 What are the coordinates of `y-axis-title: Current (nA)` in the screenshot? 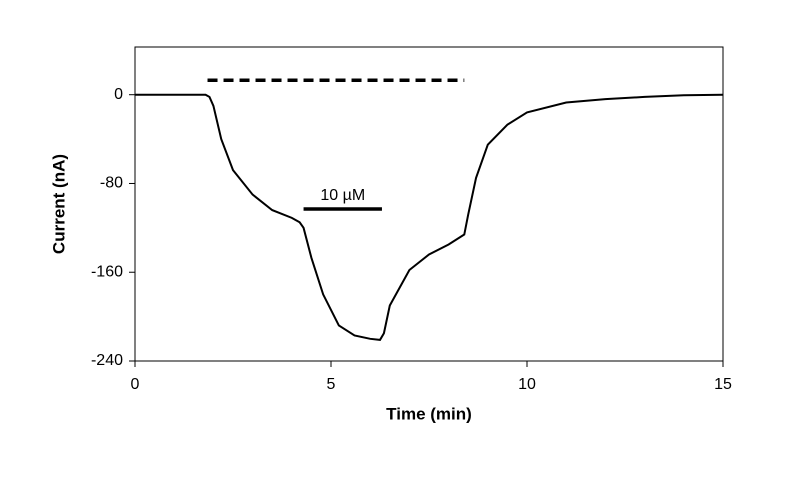 It's located at (58, 204).